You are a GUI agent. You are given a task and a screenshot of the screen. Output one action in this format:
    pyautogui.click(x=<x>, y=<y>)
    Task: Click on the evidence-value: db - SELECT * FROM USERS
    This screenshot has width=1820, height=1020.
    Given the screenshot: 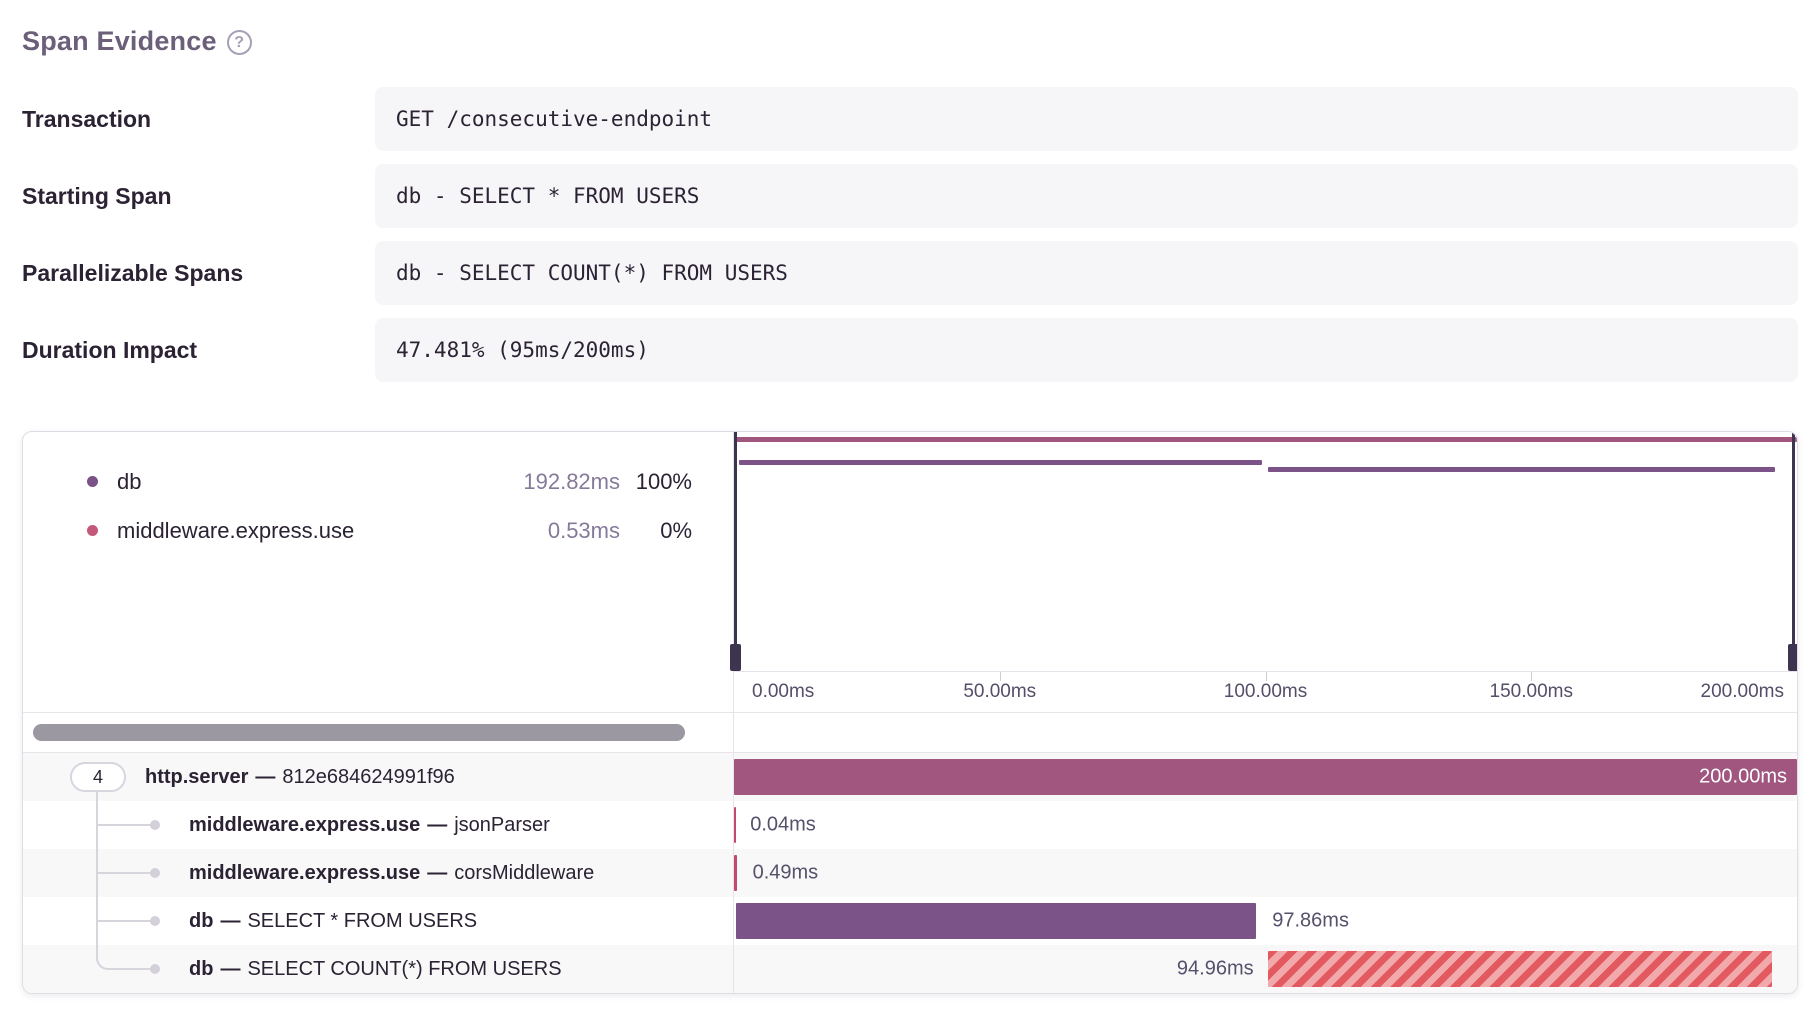 What is the action you would take?
    pyautogui.click(x=1086, y=196)
    